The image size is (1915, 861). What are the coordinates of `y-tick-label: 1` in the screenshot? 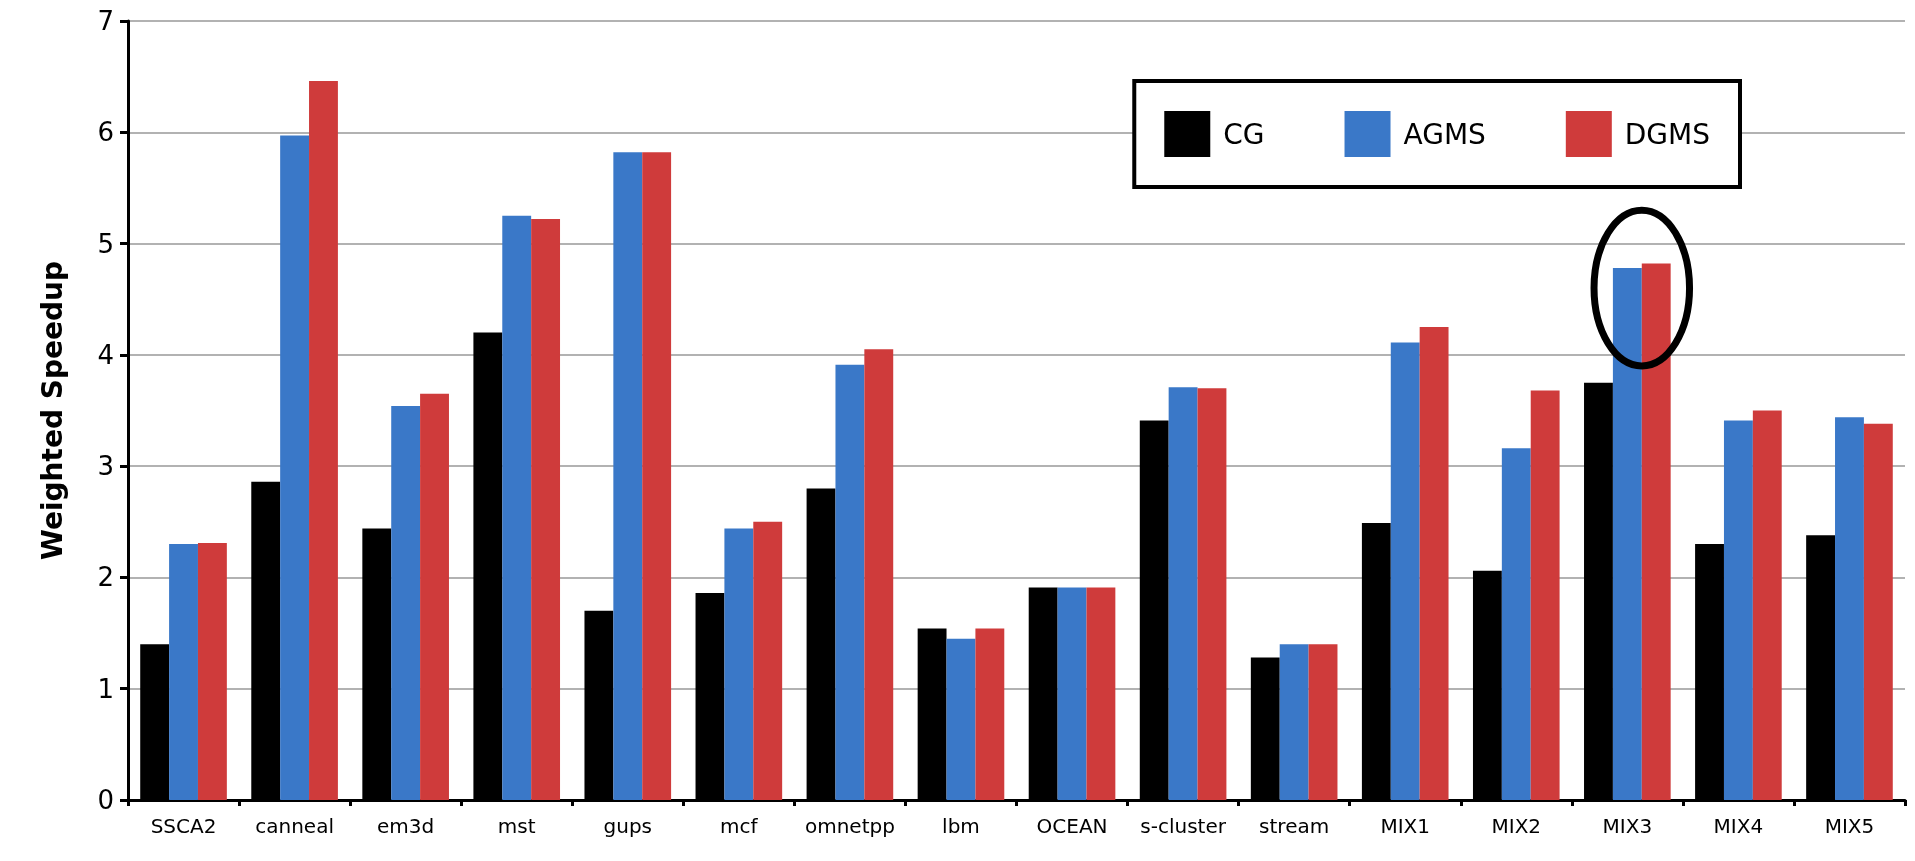 It's located at (105, 688).